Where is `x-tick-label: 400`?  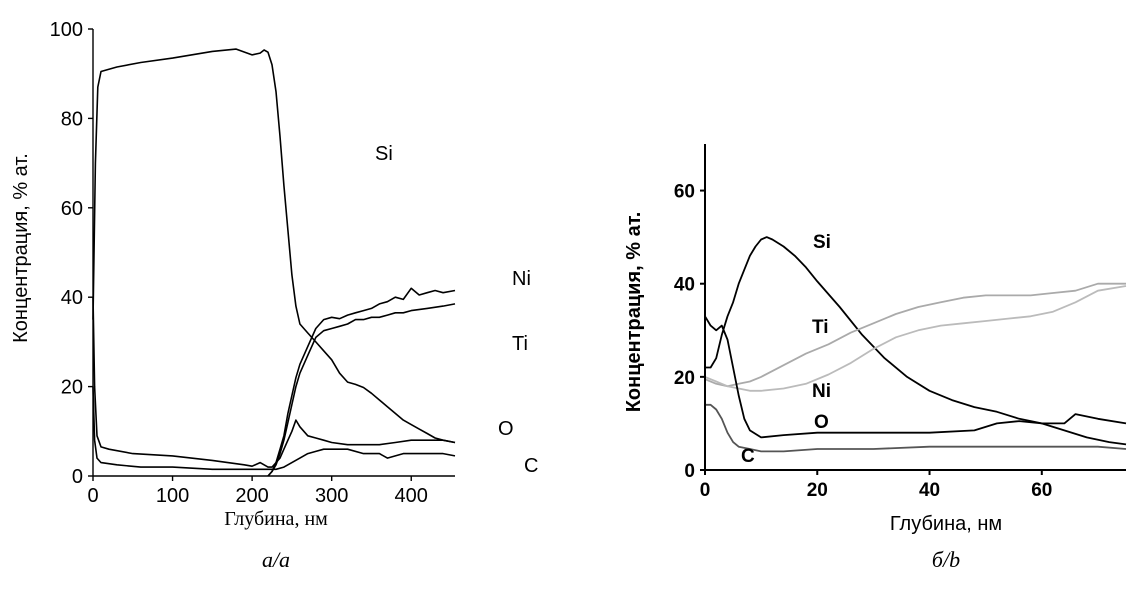
x-tick-label: 400 is located at coordinates (411, 496).